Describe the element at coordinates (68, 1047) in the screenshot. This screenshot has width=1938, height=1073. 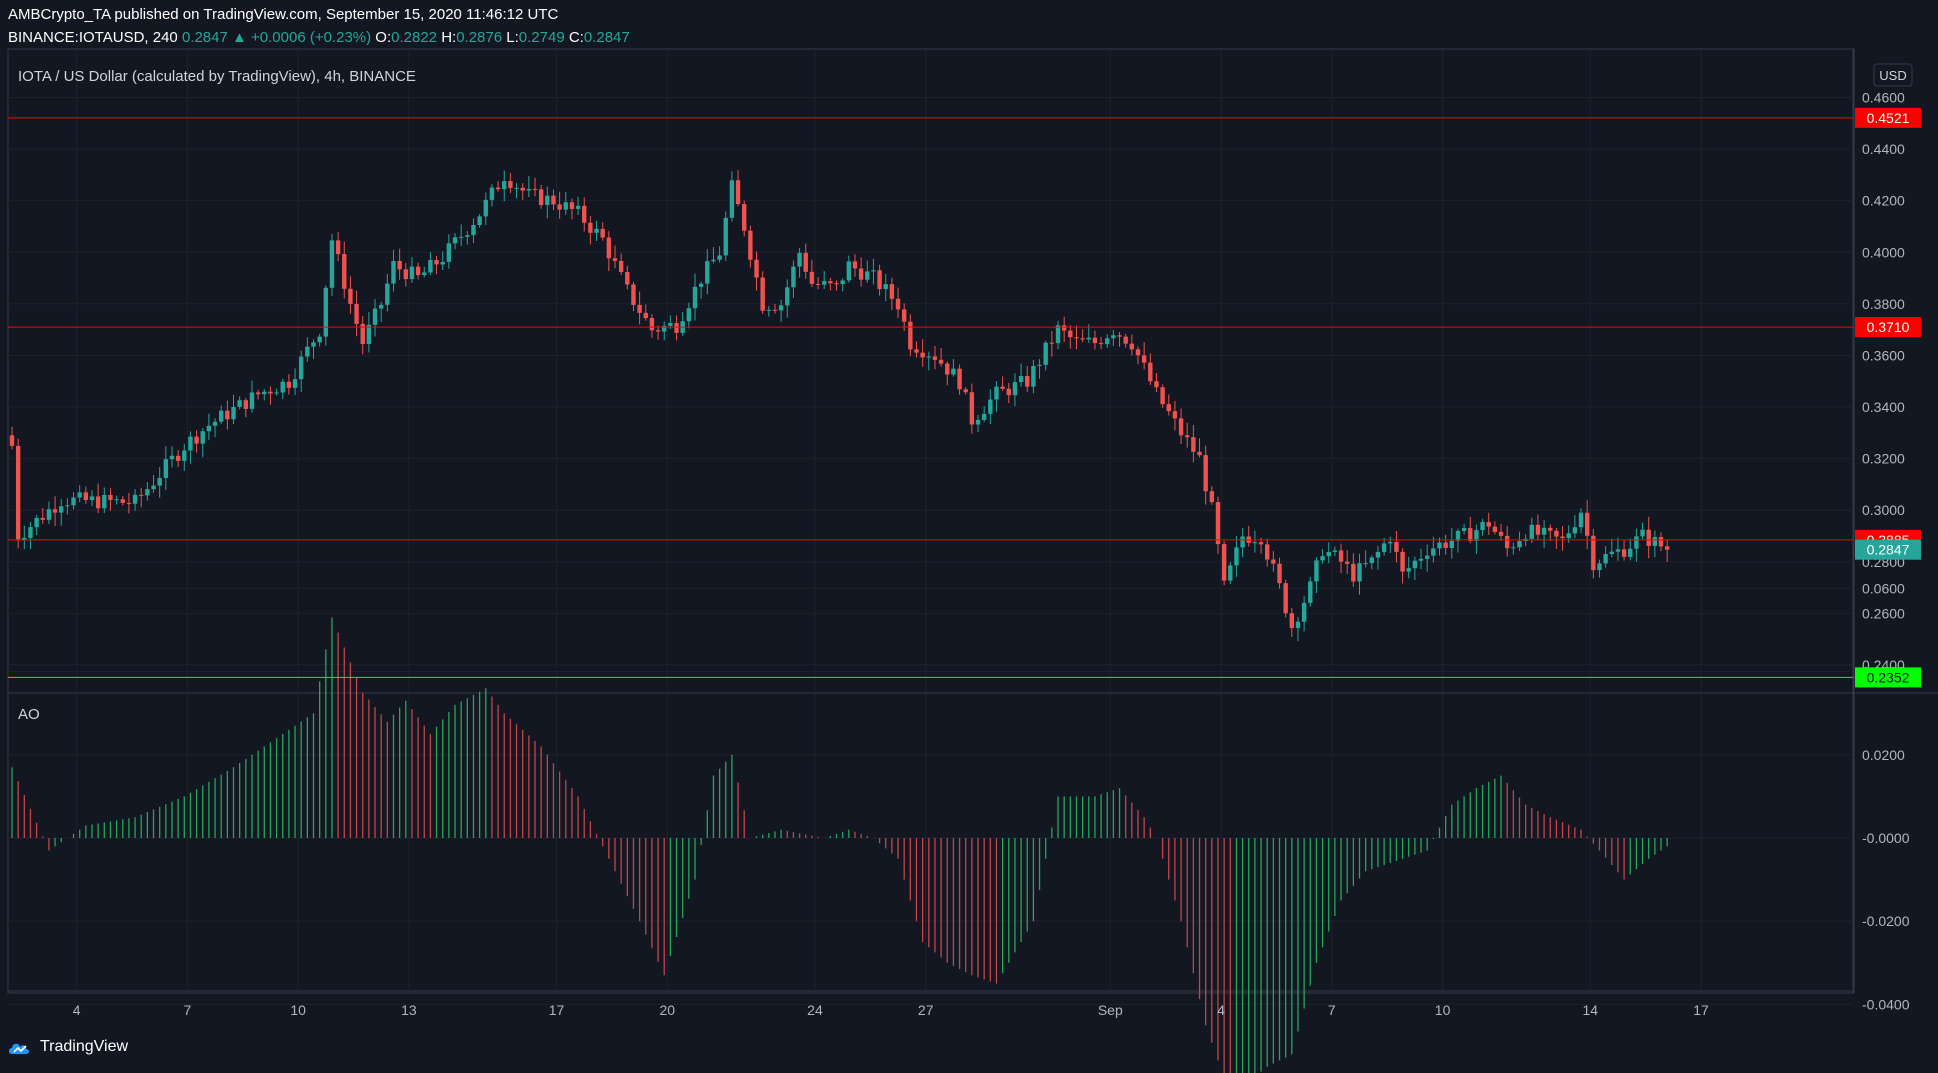
I see `tradingview-logo: TradingView` at that location.